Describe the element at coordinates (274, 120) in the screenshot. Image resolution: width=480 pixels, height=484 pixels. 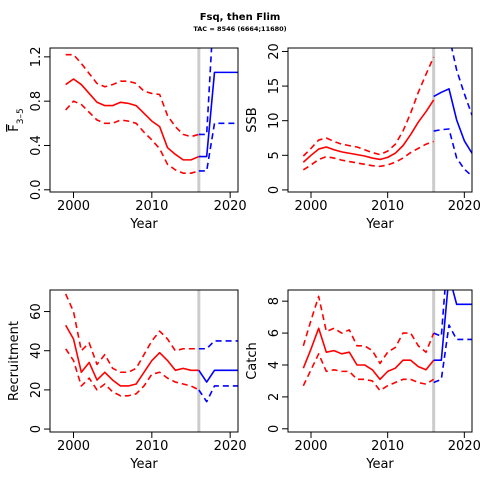
I see `panel-ssb-ytick-label: 10` at that location.